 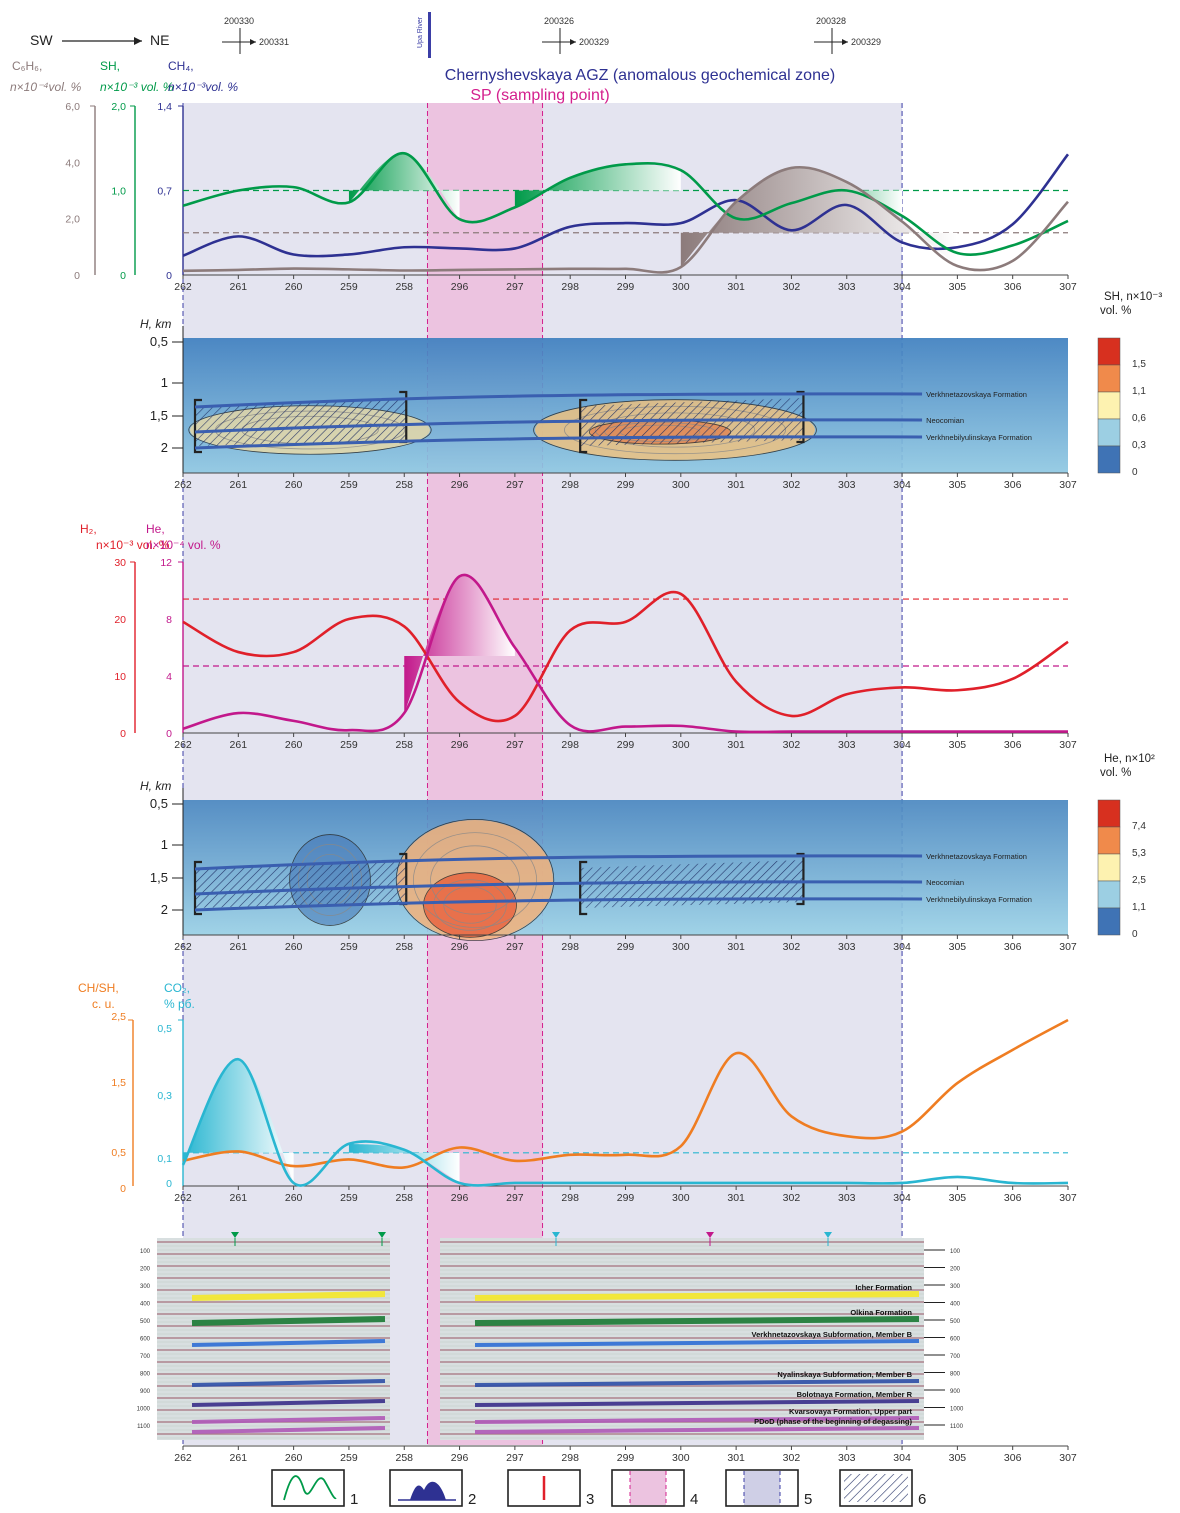 I want to click on section-anomaly, so click(x=470, y=905).